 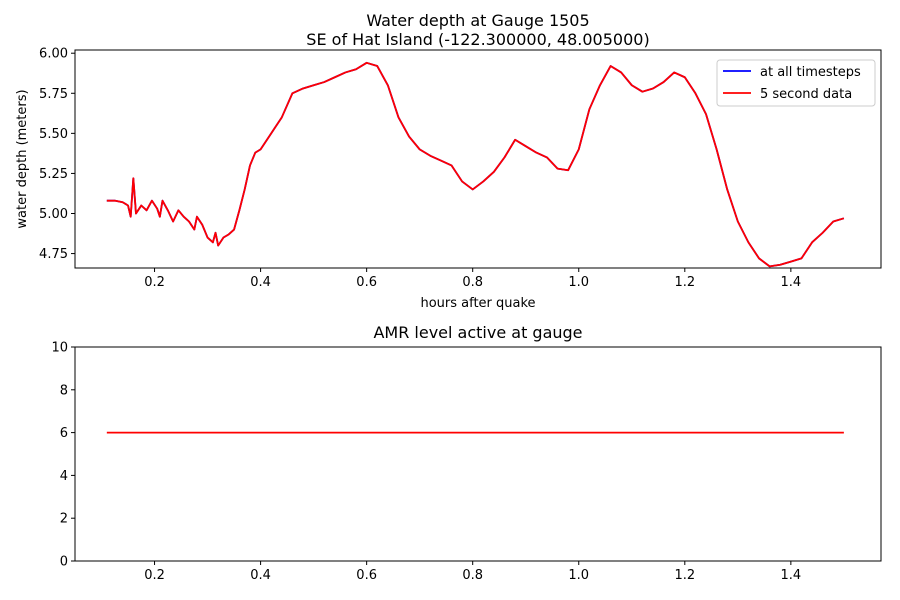 What do you see at coordinates (477, 303) in the screenshot?
I see `x-axis-label: hours after quake` at bounding box center [477, 303].